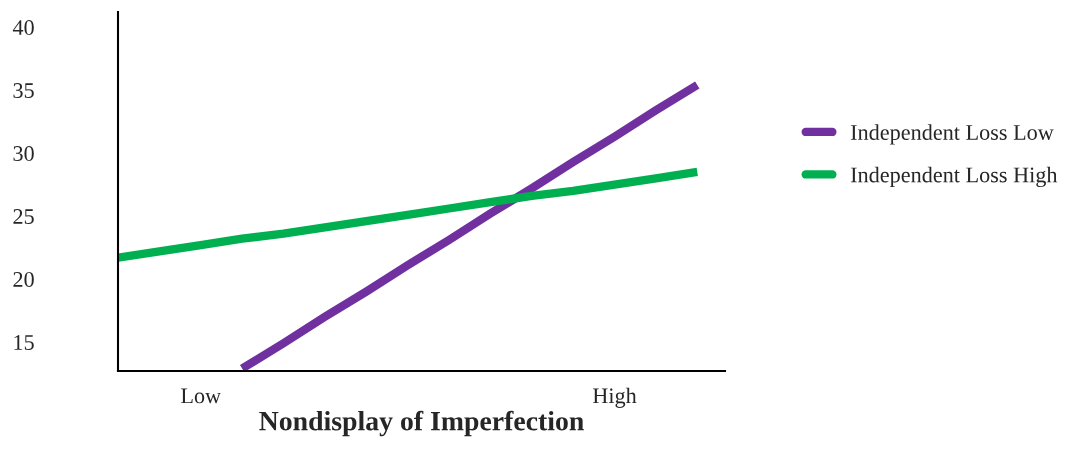 The height and width of the screenshot is (453, 1080). What do you see at coordinates (23, 154) in the screenshot?
I see `y-tick-label: 30` at bounding box center [23, 154].